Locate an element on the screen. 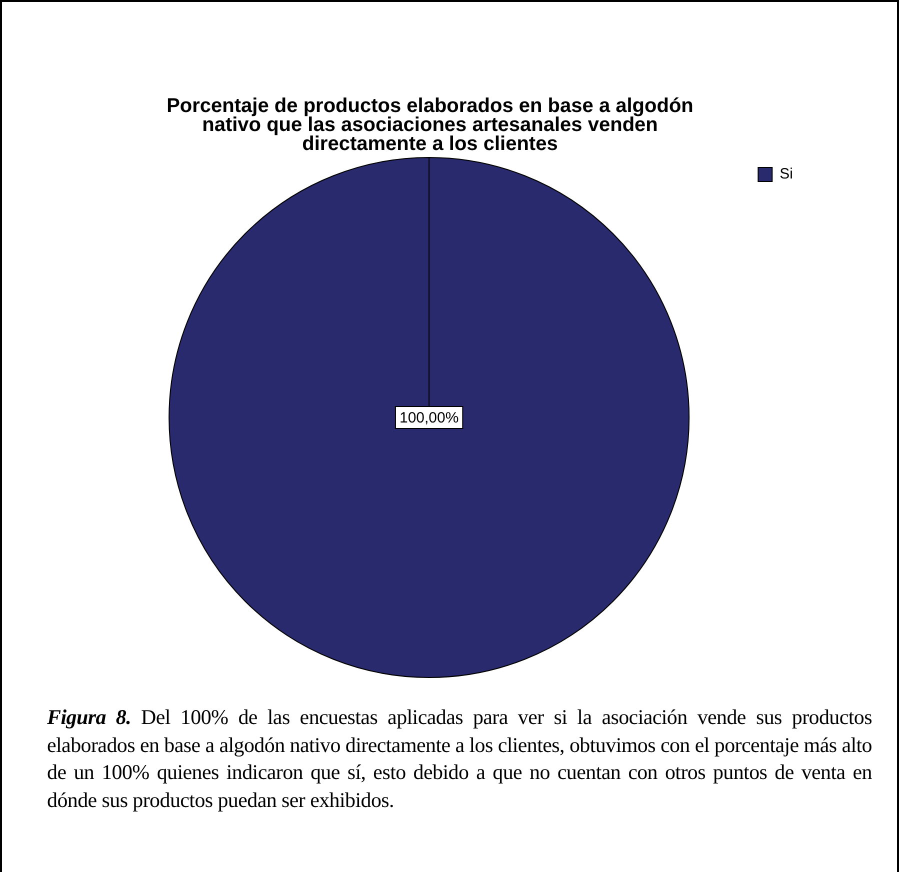  chart-title: Porcentaje de productos elaborados en base a algodón nativo que las asociaciones artesanales venden directamente a los clientes is located at coordinates (430, 125).